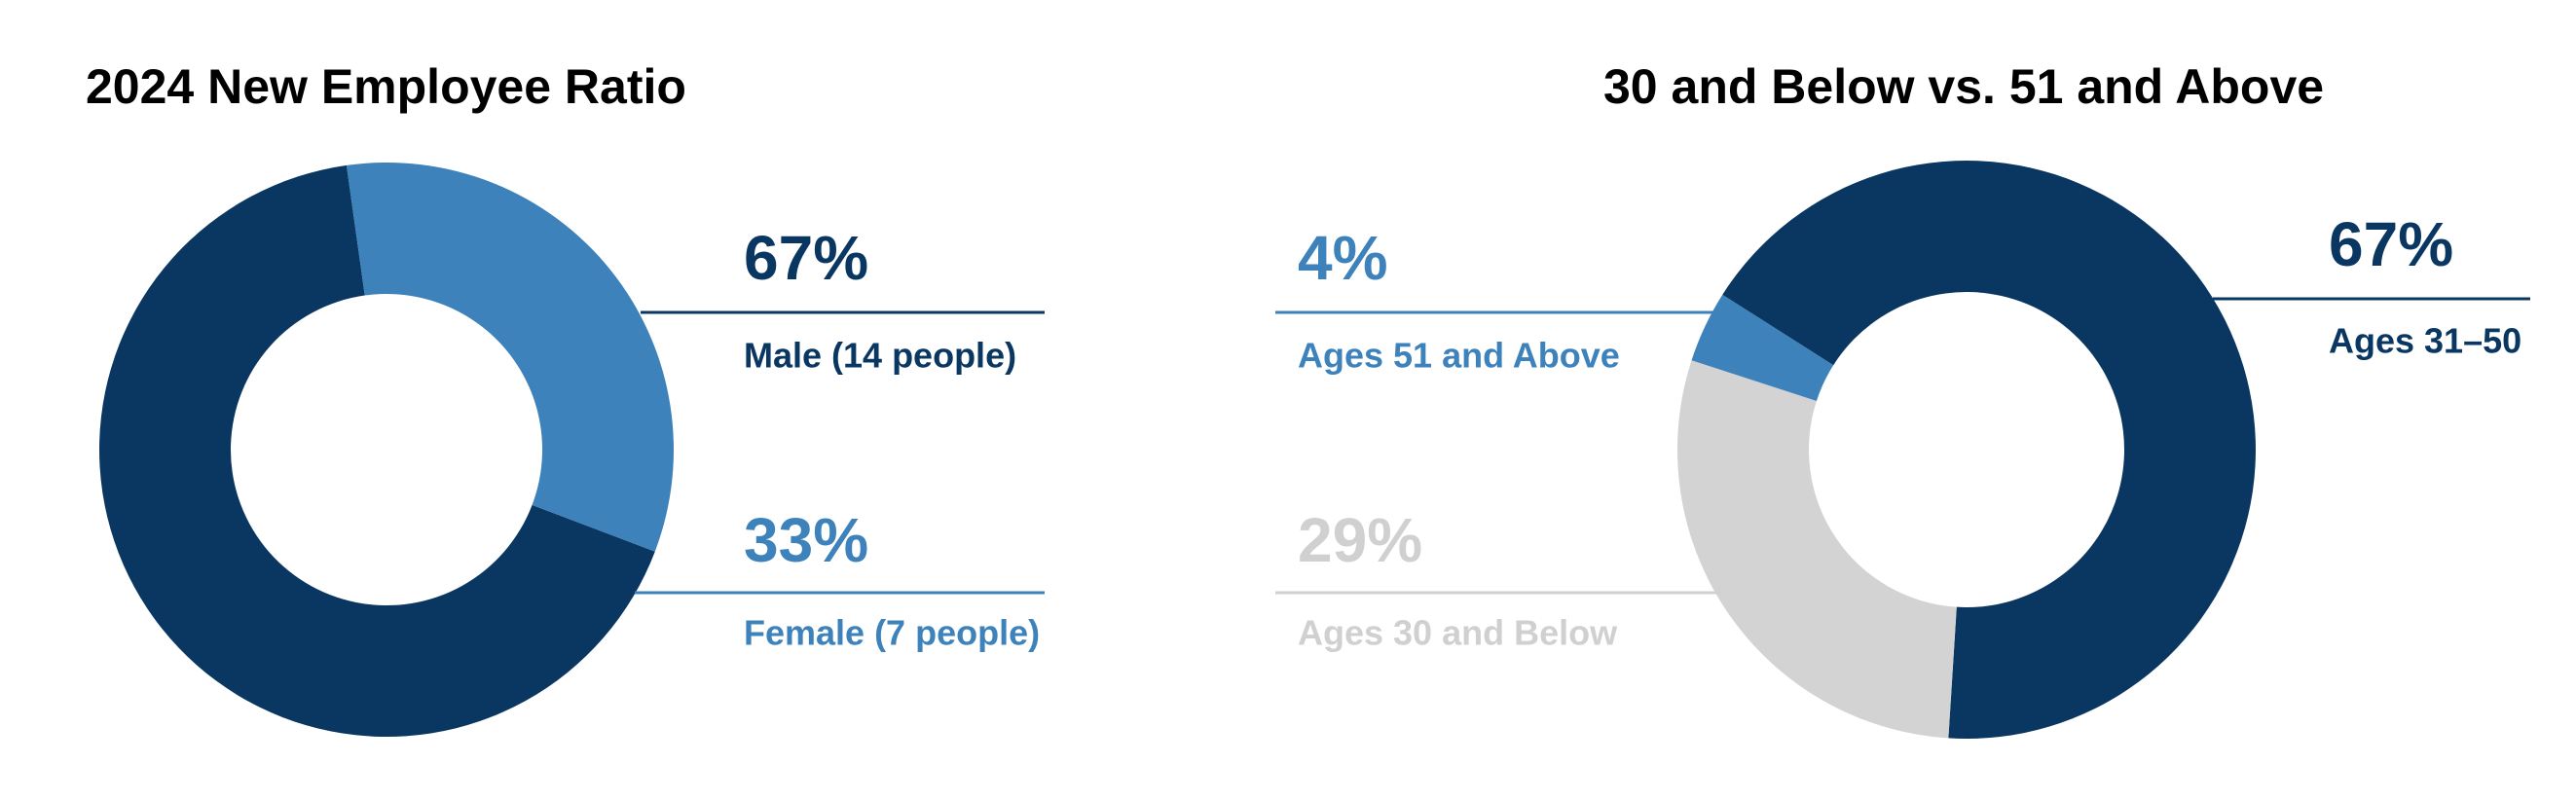 The height and width of the screenshot is (800, 2576). I want to click on value-label: 33%, so click(806, 540).